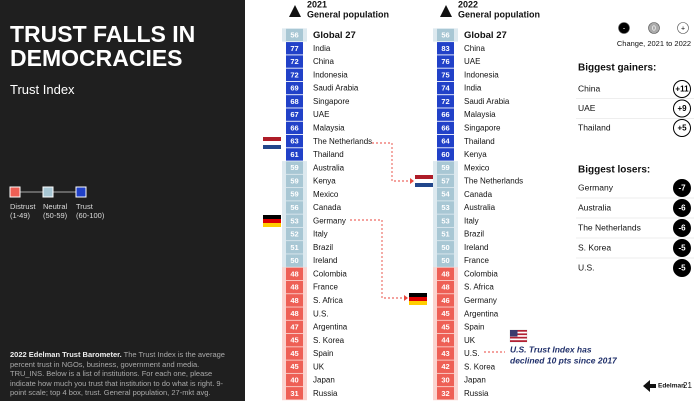 This screenshot has width=700, height=401. Describe the element at coordinates (81, 192) in the screenshot. I see `legend-swatch` at that location.